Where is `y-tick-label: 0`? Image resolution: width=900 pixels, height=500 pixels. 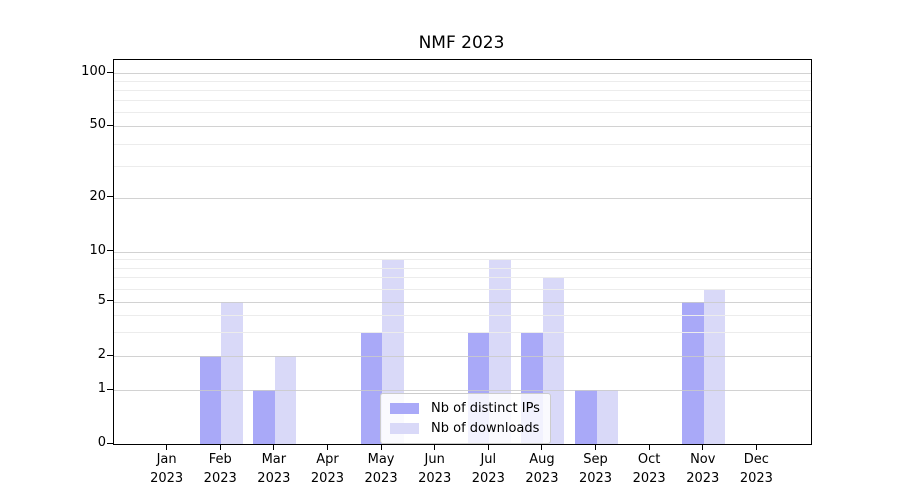
y-tick-label: 0 is located at coordinates (101, 442).